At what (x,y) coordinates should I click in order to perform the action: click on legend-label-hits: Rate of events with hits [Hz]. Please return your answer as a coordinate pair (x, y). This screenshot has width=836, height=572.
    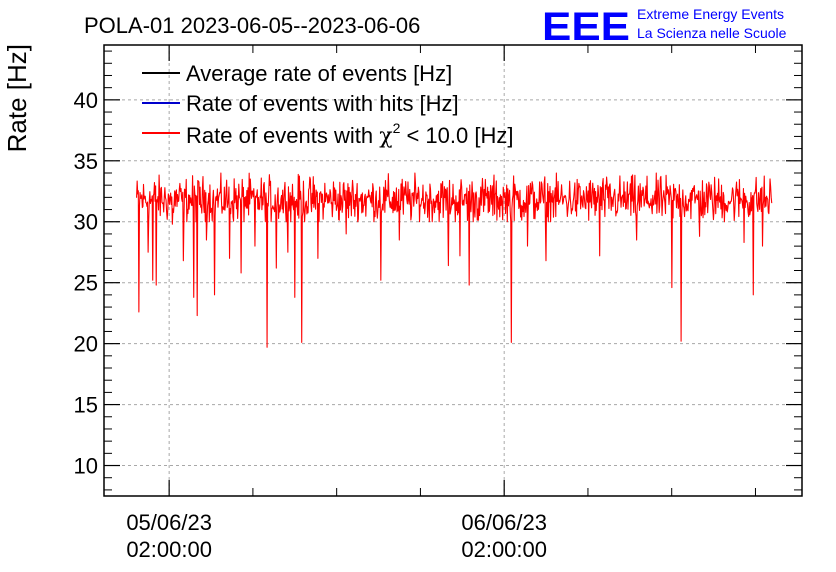
    Looking at the image, I should click on (322, 103).